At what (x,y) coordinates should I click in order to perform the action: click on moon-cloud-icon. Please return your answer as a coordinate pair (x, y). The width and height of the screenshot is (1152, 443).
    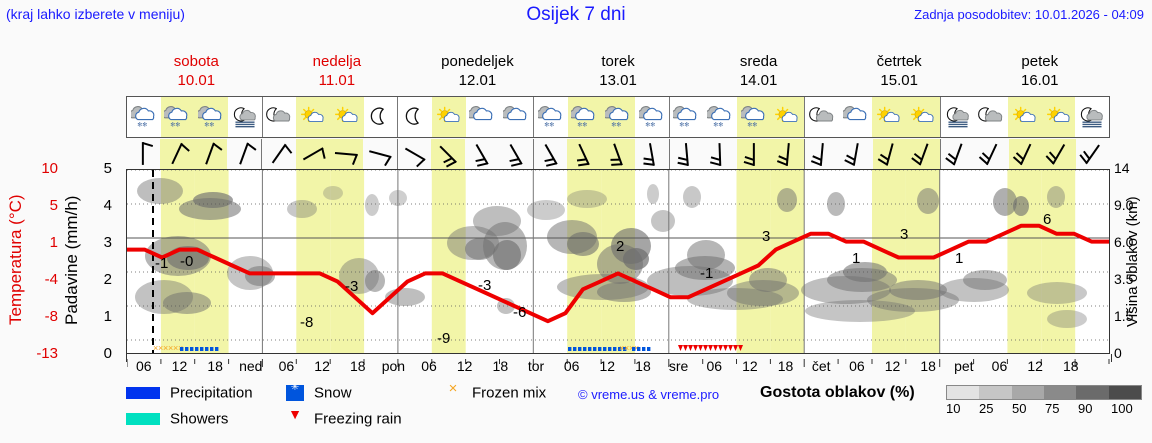
    Looking at the image, I should click on (279, 117).